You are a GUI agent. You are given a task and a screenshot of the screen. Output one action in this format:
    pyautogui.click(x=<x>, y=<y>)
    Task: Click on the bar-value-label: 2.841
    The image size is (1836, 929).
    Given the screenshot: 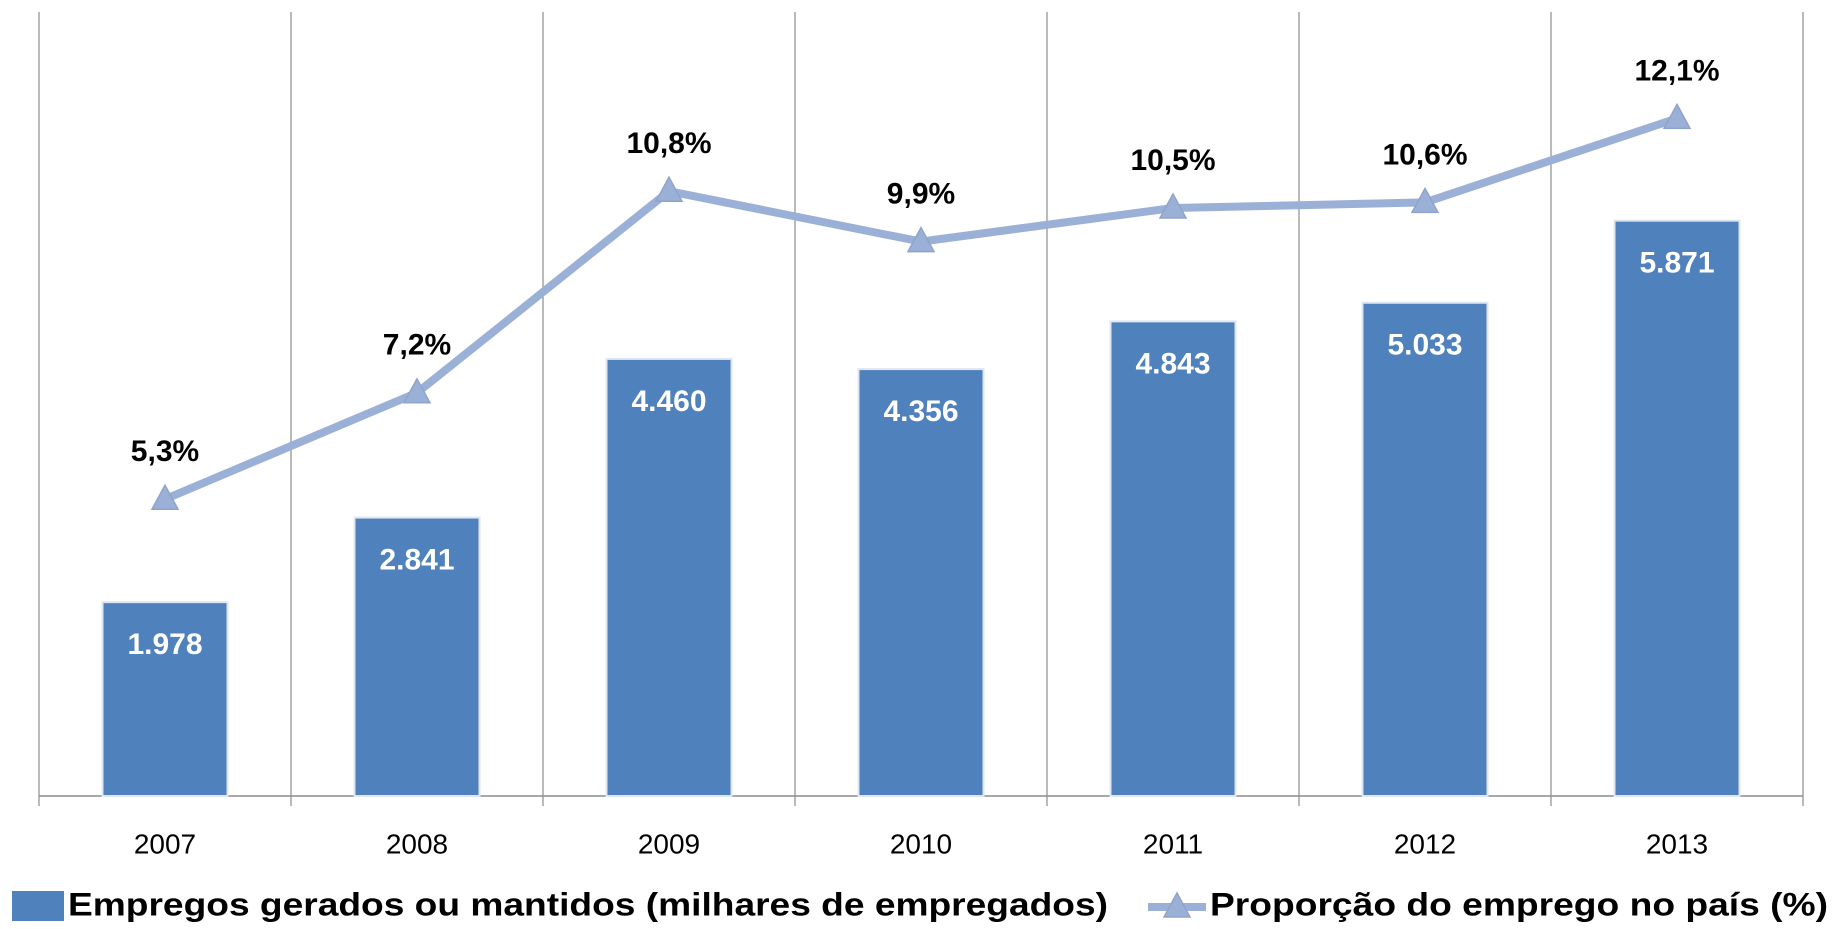 What is the action you would take?
    pyautogui.click(x=416, y=560)
    